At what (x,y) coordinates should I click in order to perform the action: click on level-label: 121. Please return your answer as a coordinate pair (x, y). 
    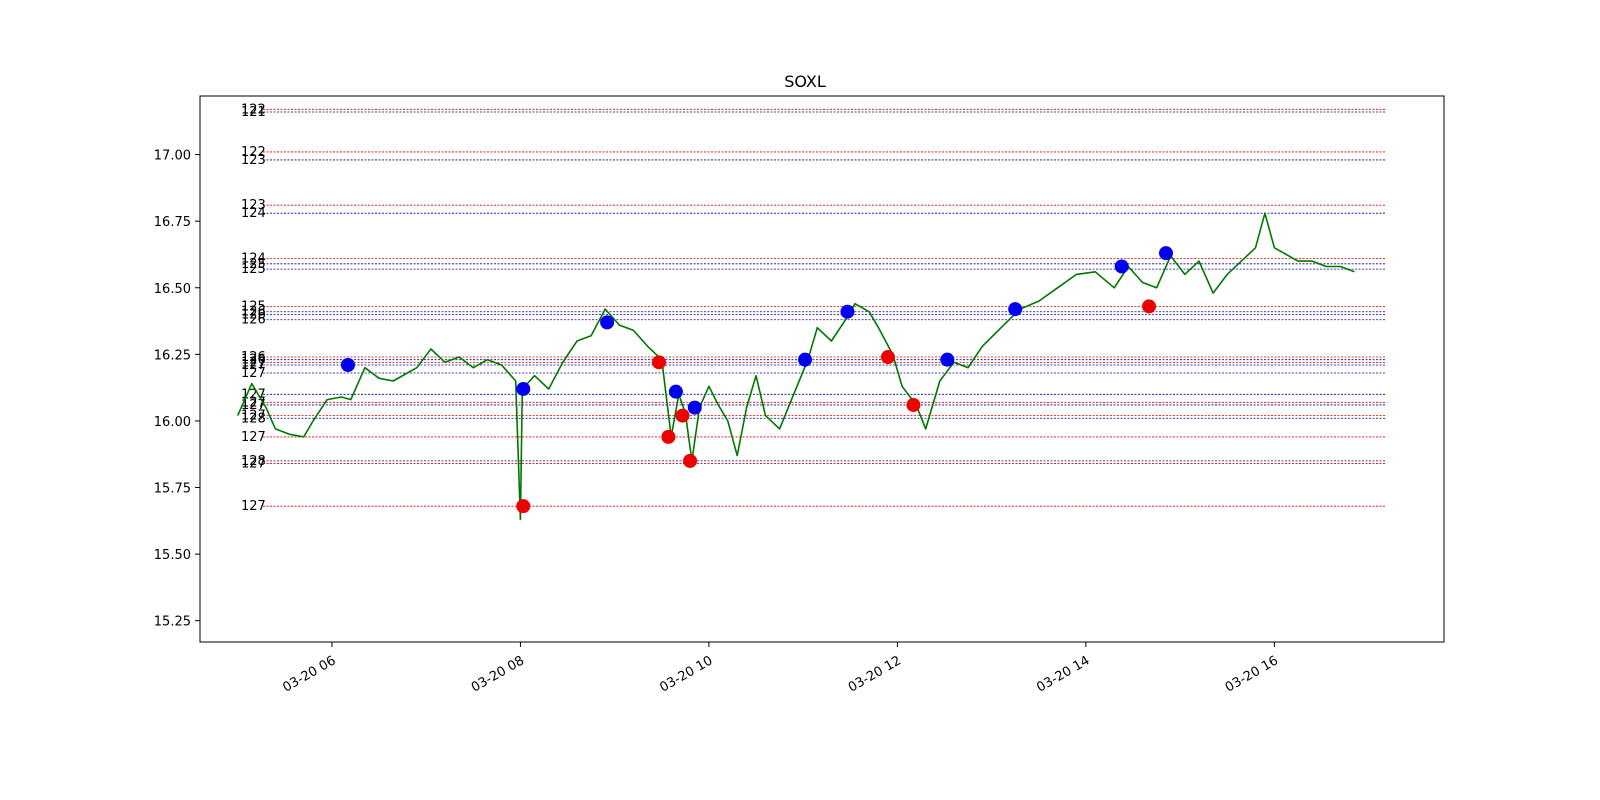
    Looking at the image, I should click on (253, 112).